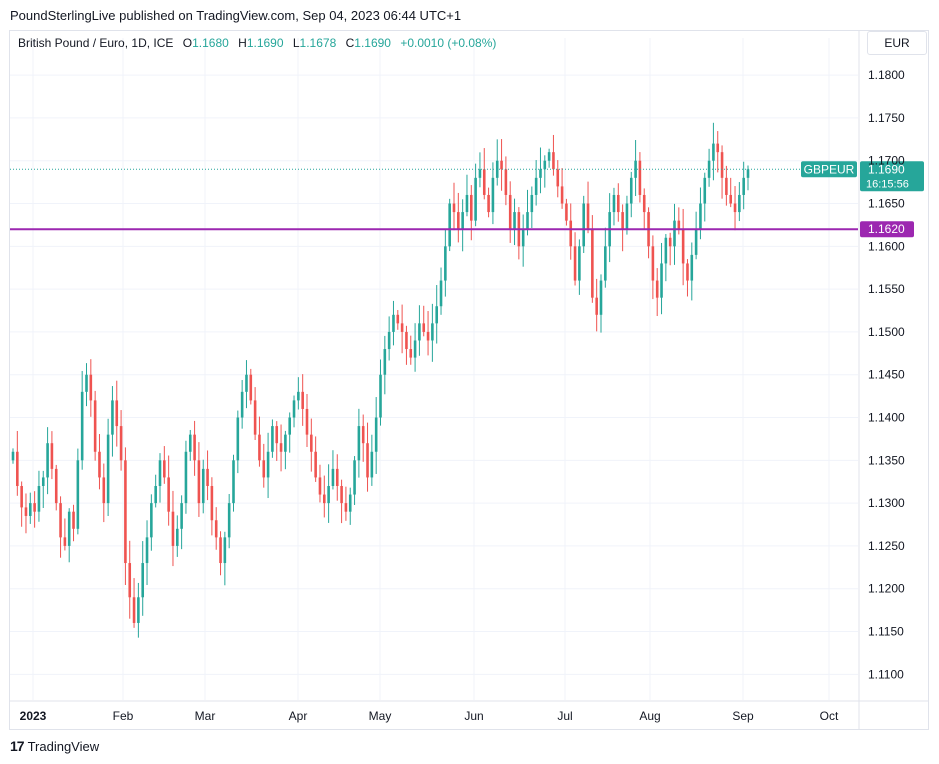 This screenshot has height=764, width=939. What do you see at coordinates (892, 176) in the screenshot?
I see `last-price-label-bg` at bounding box center [892, 176].